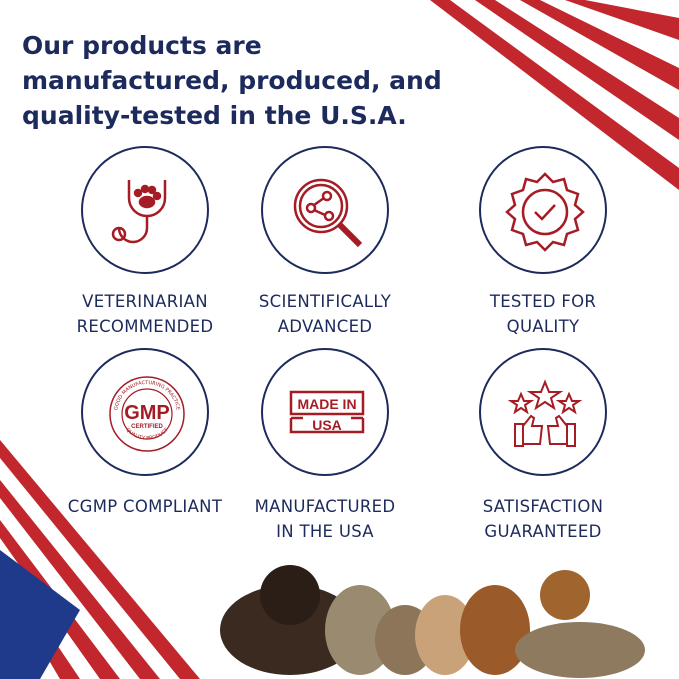  I want to click on feature-icon-science, so click(325, 210).